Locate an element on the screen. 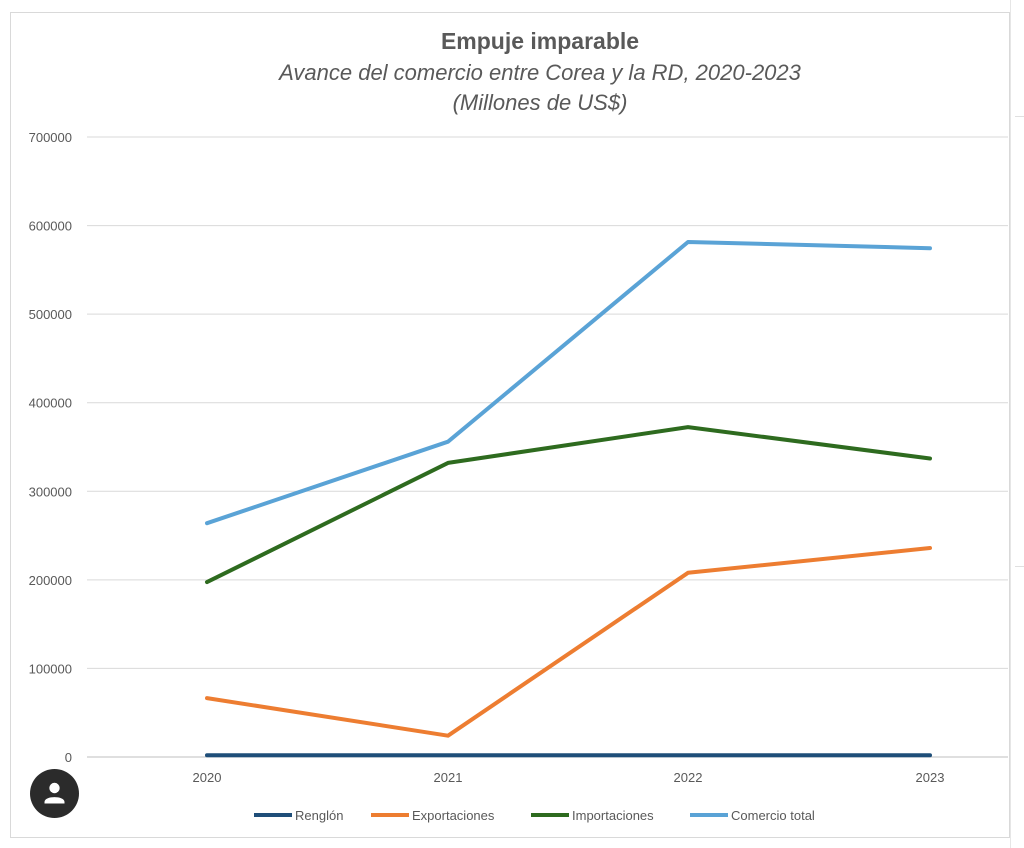  adjacent-panel-edge is located at coordinates (1017, 424).